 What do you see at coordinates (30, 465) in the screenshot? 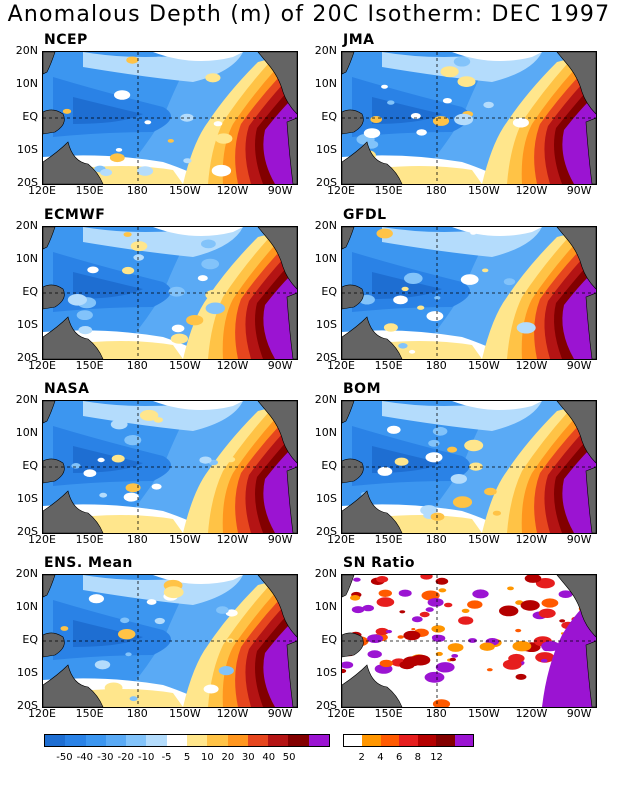
I see `latitude-label: EQ` at bounding box center [30, 465].